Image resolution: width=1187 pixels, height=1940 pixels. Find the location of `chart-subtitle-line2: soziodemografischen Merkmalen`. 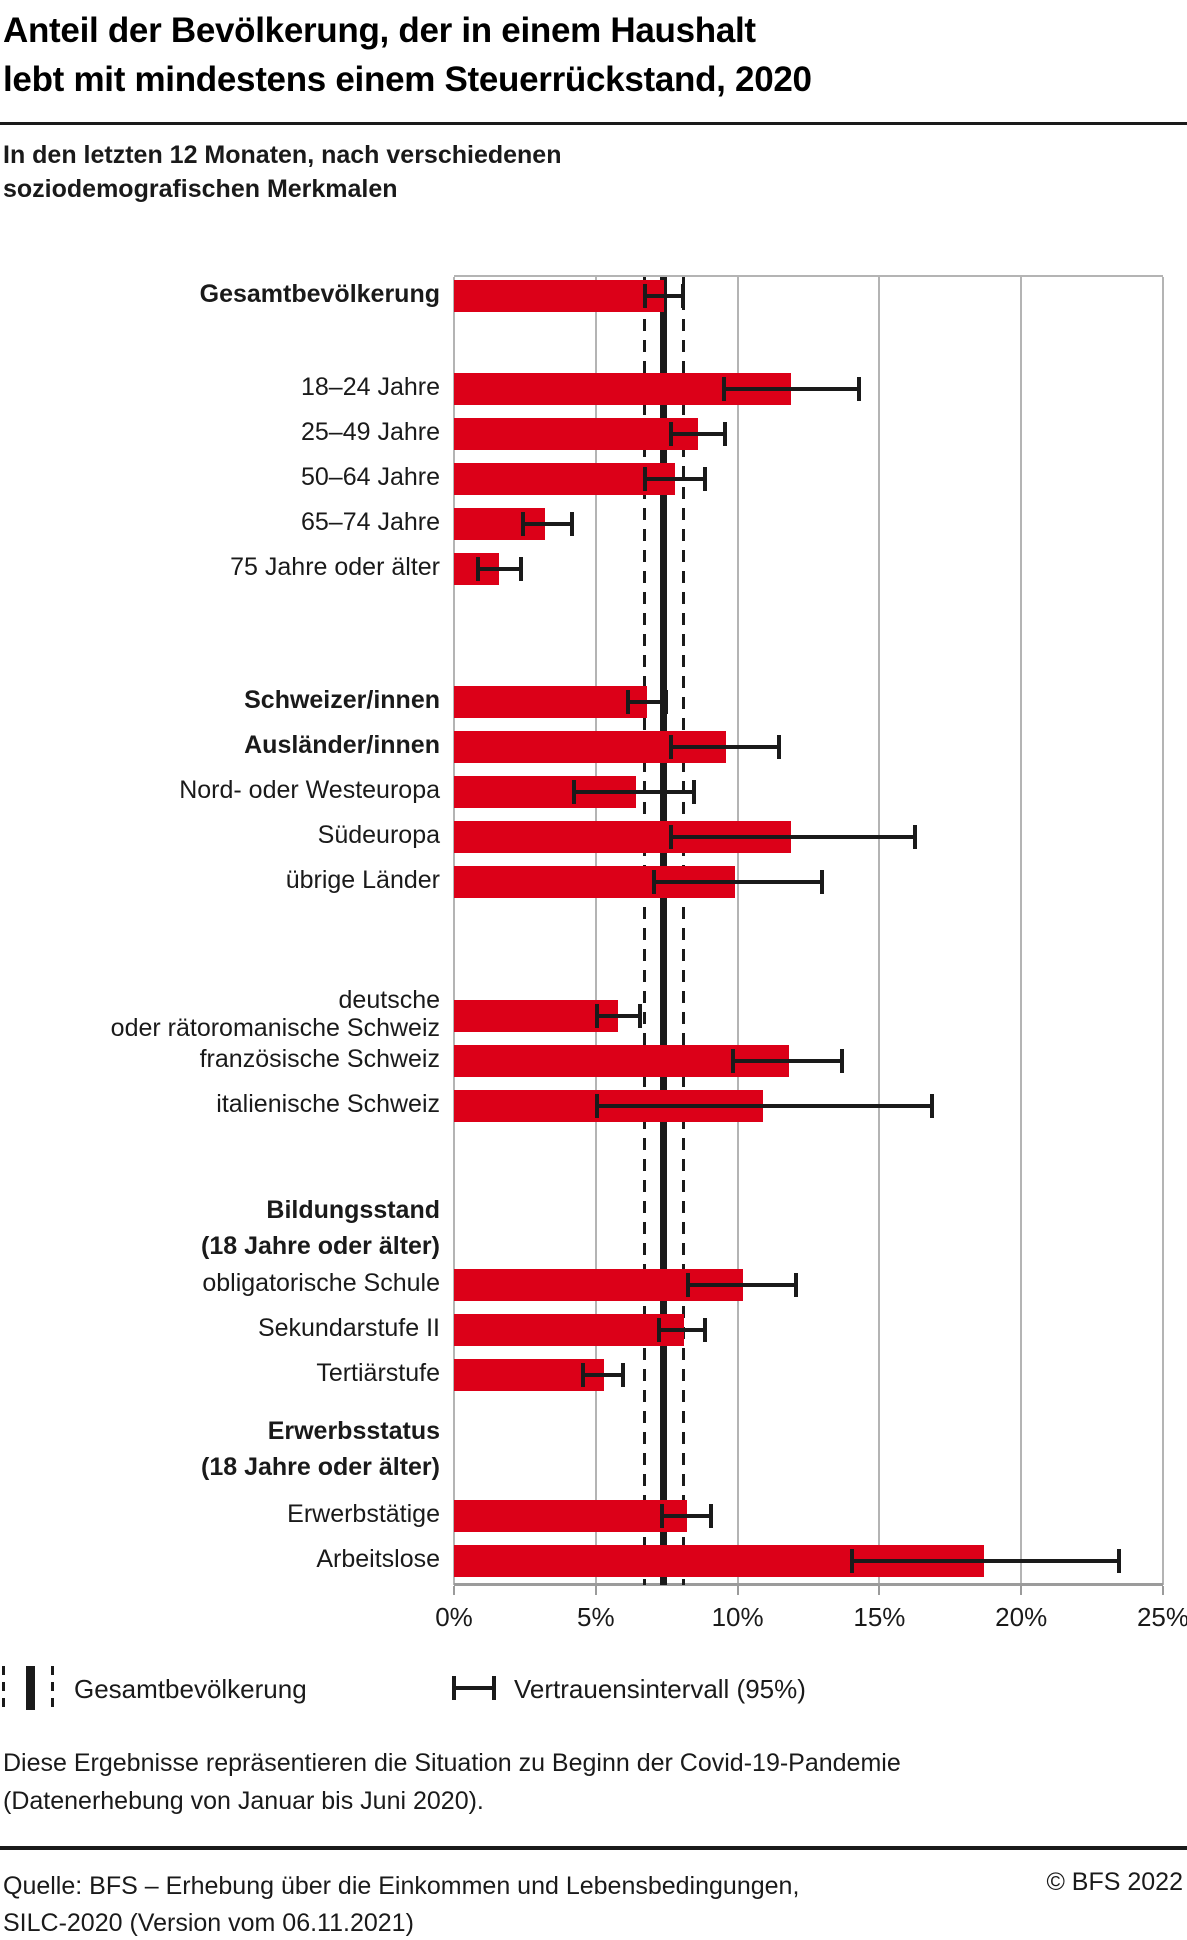

chart-subtitle-line2: soziodemografischen Merkmalen is located at coordinates (200, 189).